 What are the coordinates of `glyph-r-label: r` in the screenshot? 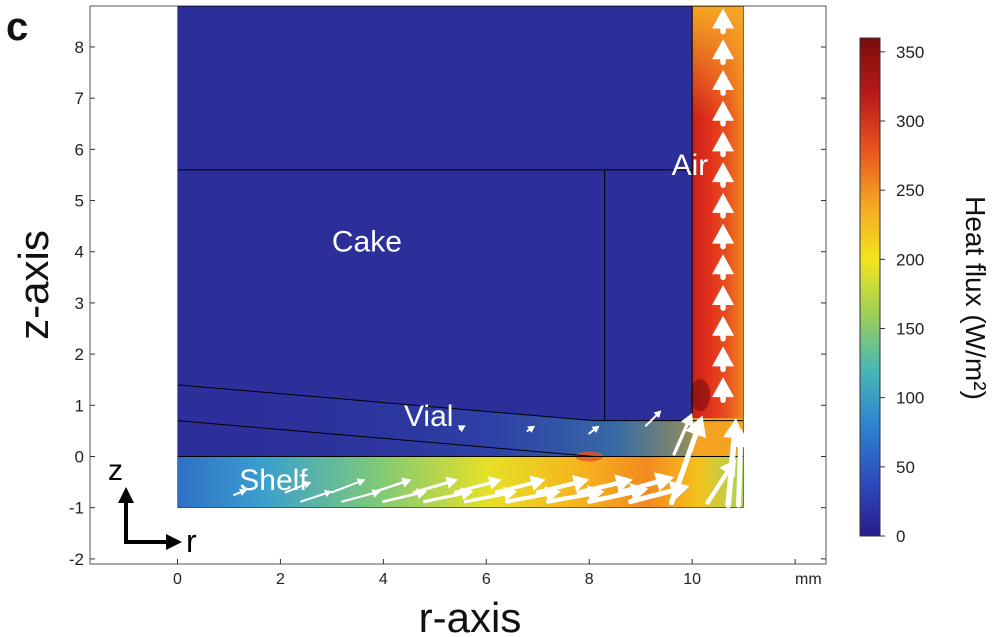 It's located at (191, 541).